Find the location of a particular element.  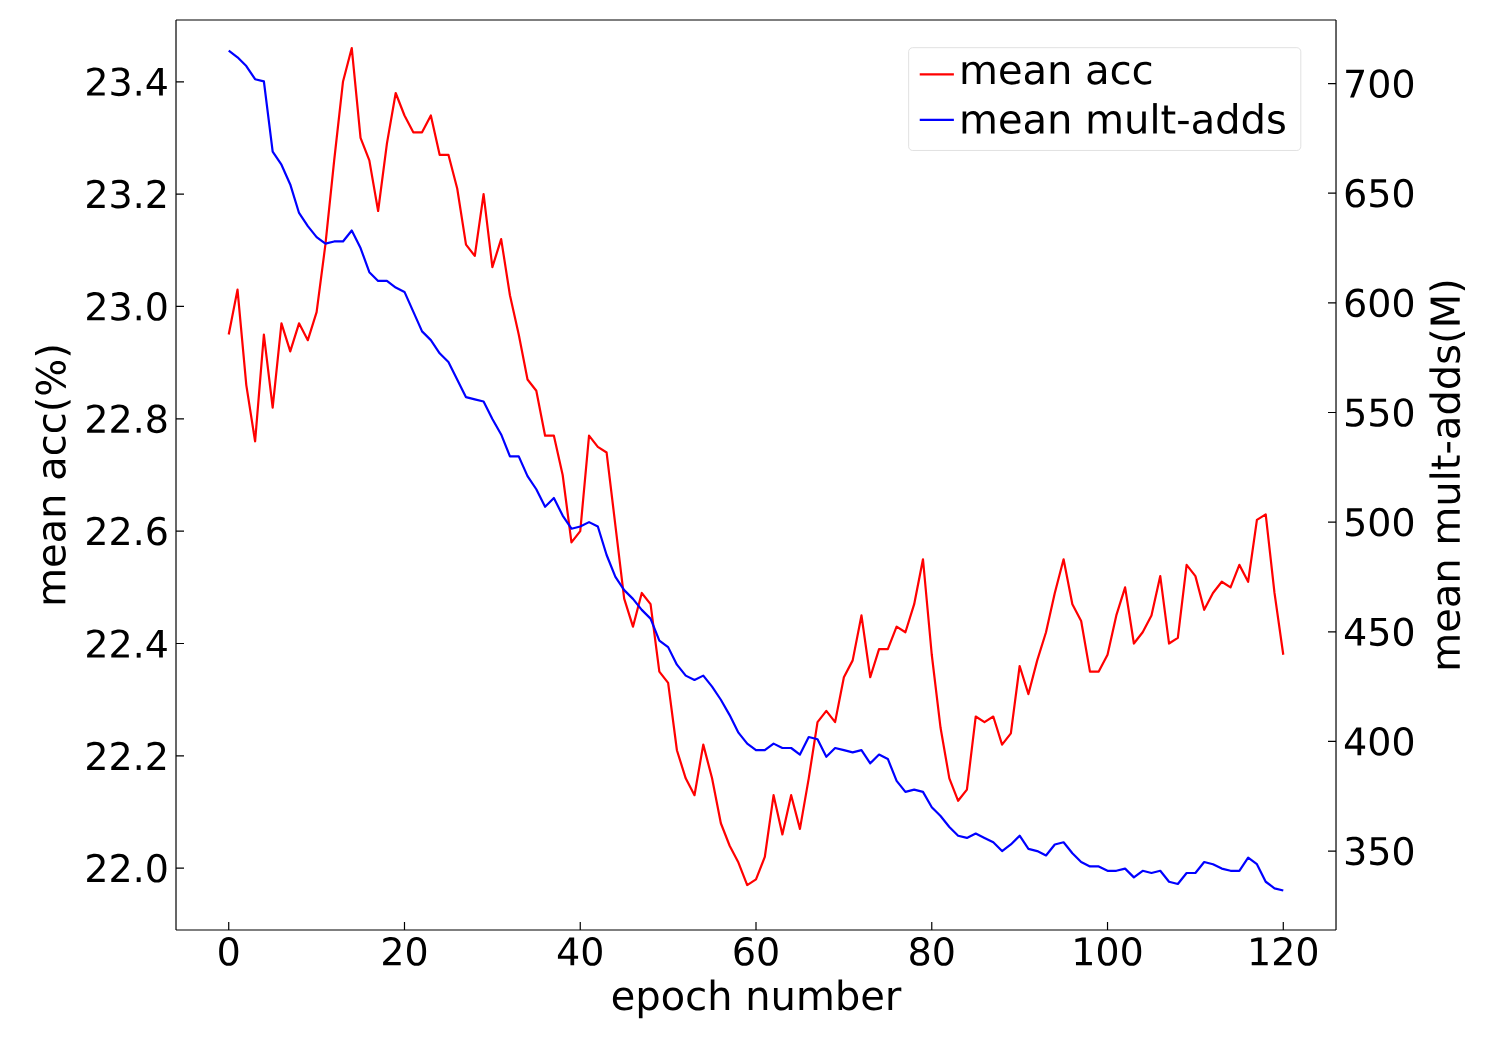

y-tick-label: 22.4 is located at coordinates (127, 643).